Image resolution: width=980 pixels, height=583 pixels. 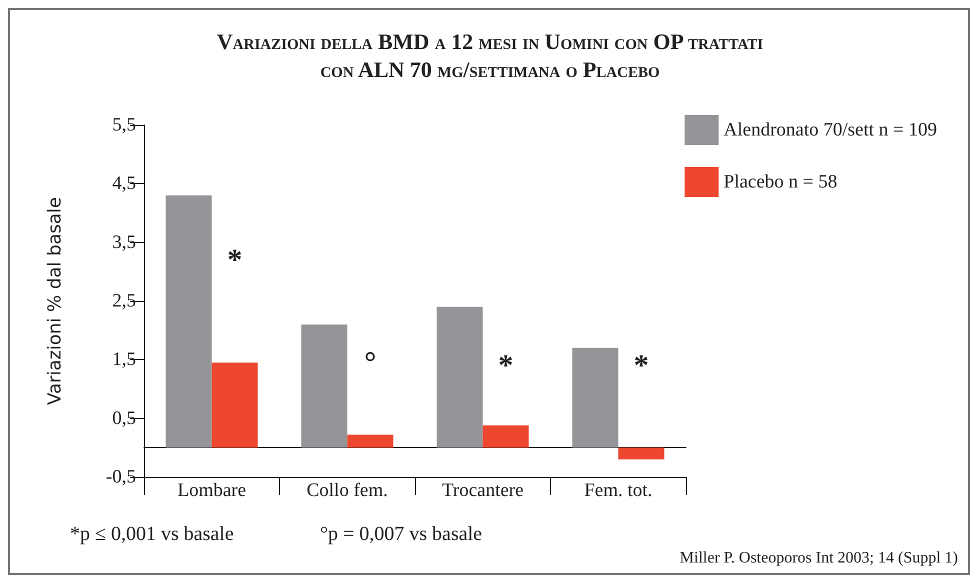 I want to click on y-tick-label: -0,5, so click(x=121, y=477).